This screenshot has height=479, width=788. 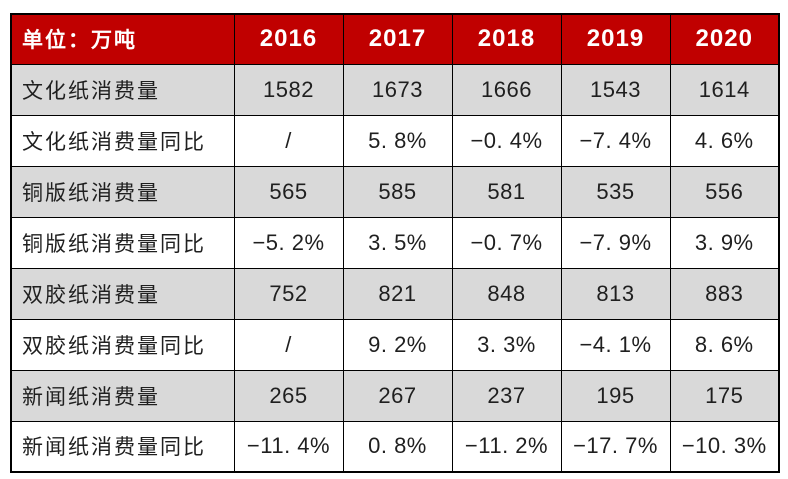 What do you see at coordinates (615, 191) in the screenshot?
I see `cell-value: 535` at bounding box center [615, 191].